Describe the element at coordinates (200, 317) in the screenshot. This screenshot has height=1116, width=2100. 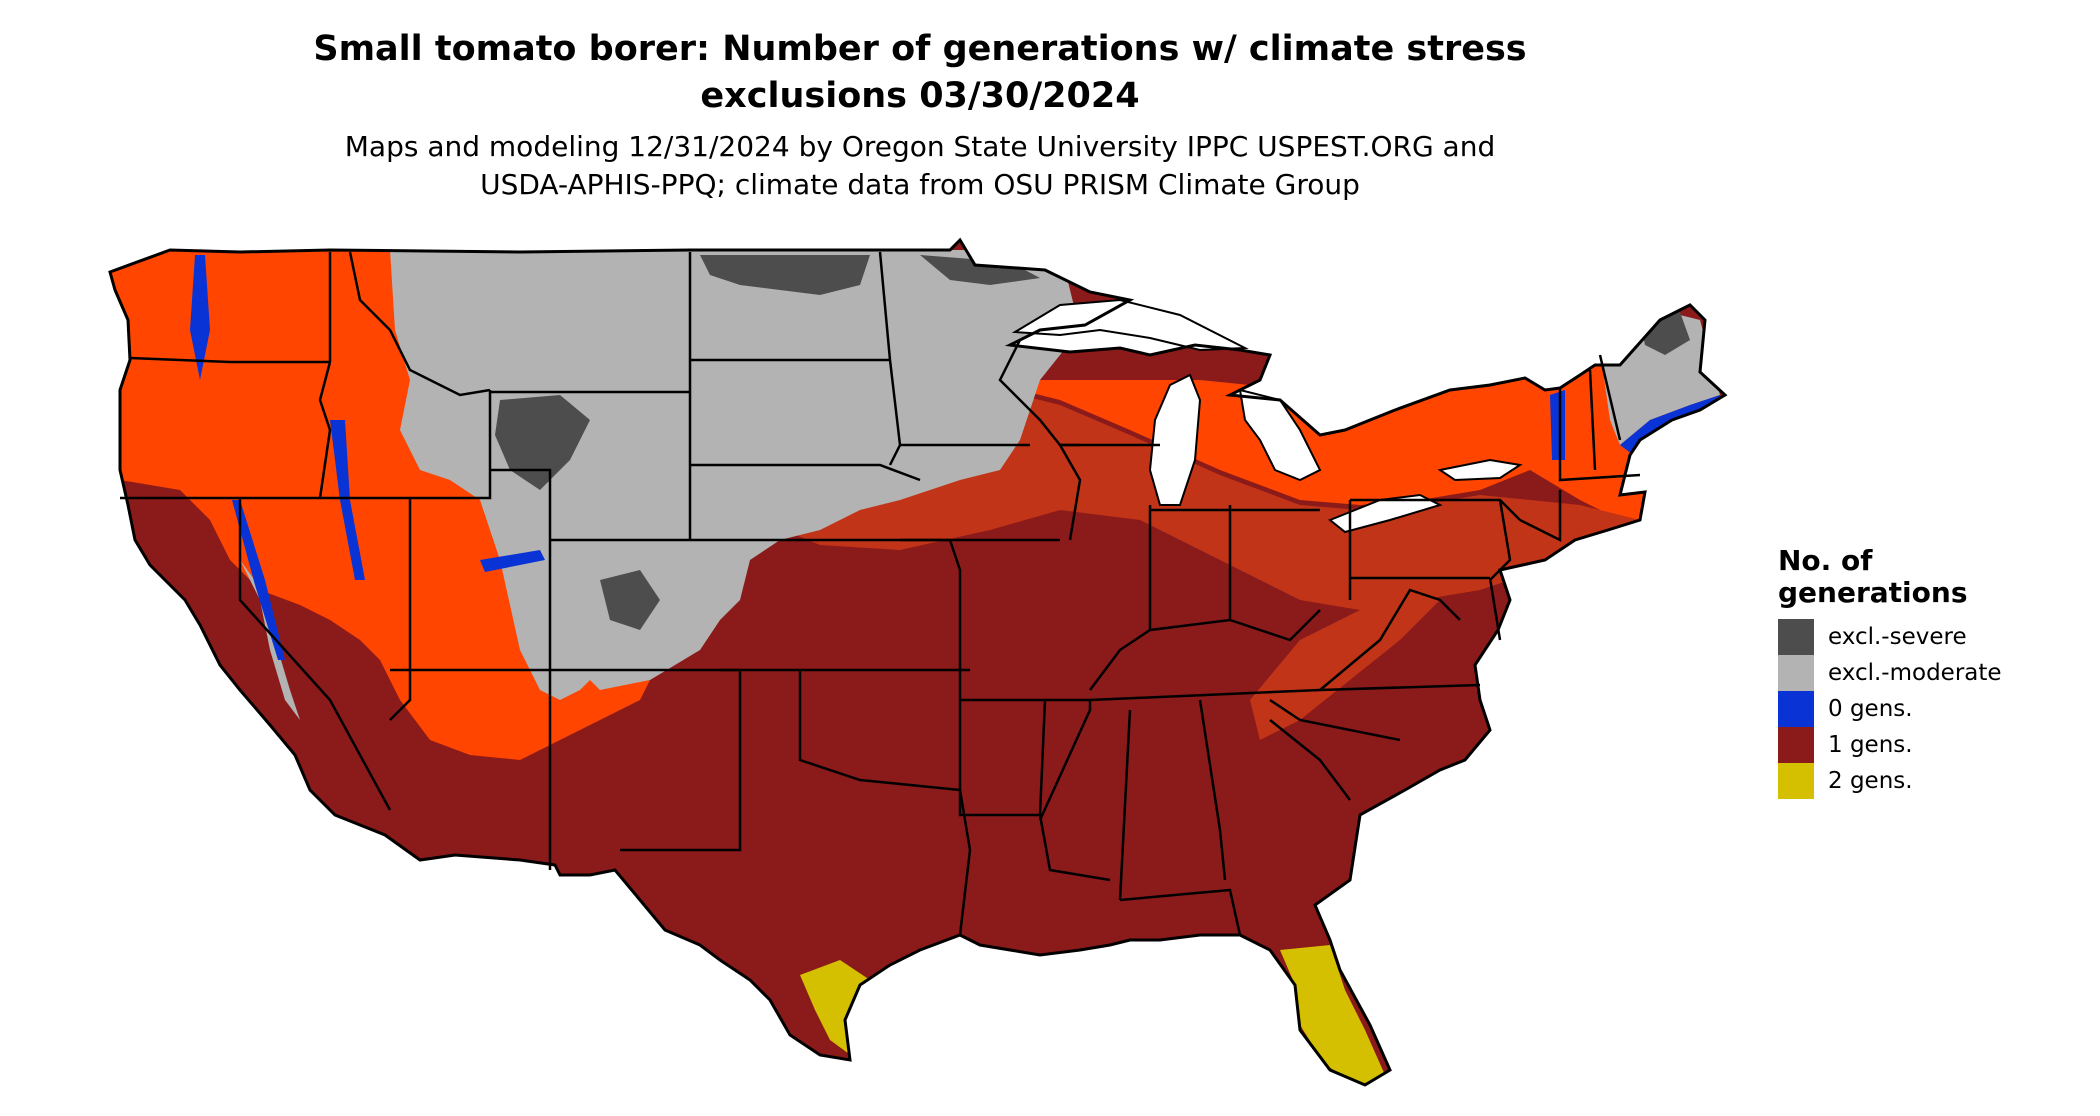
I see `zero-gen-cascades` at that location.